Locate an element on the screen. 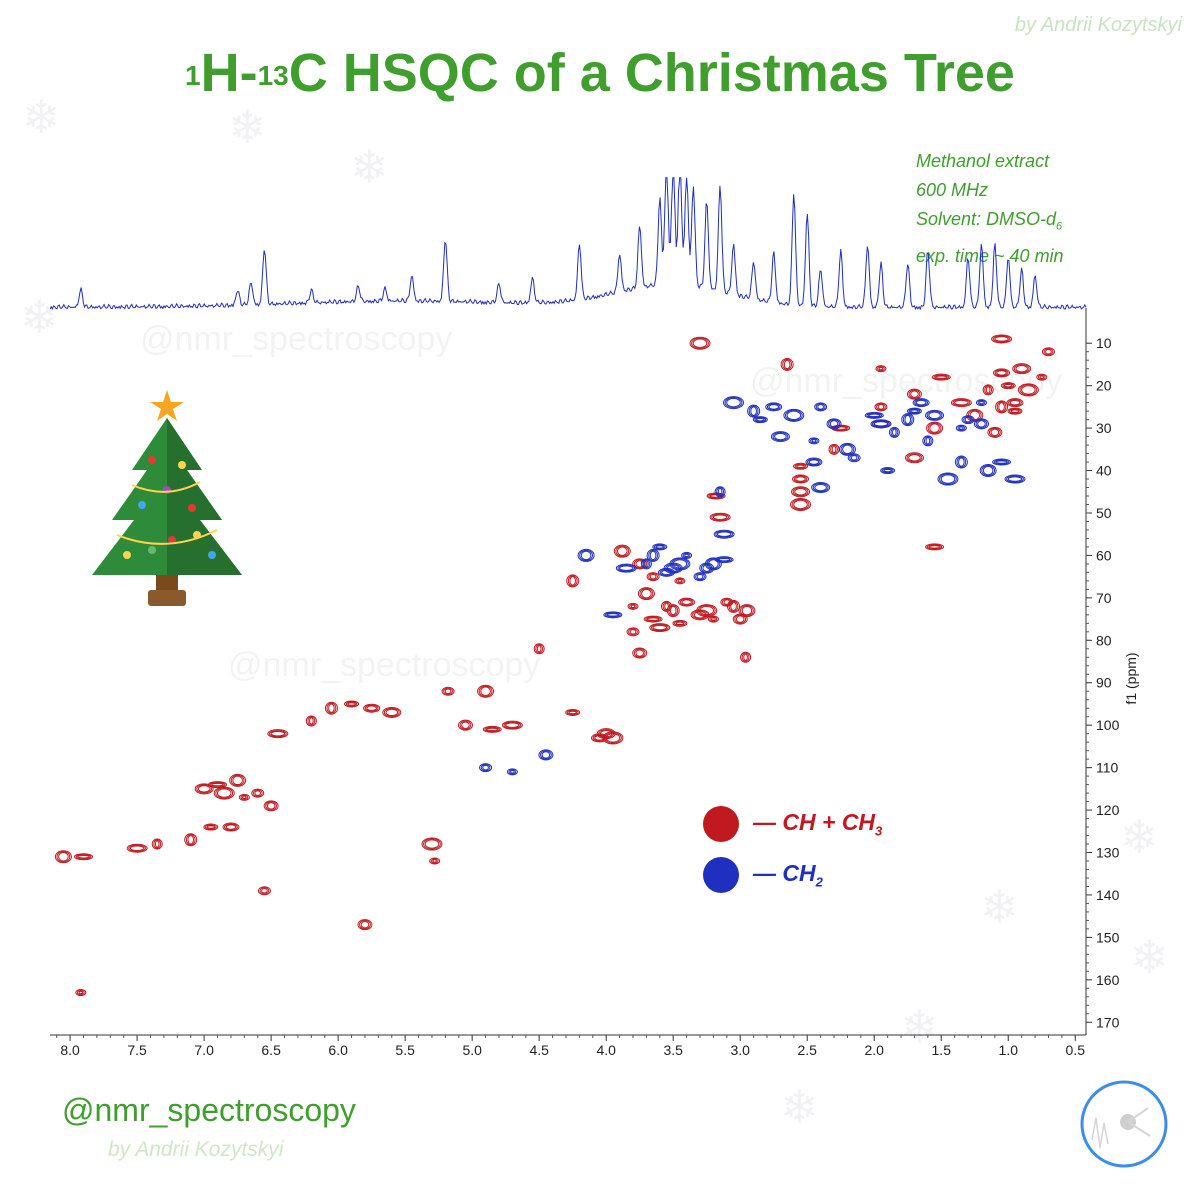  footer-handle: @nmr_spectroscopy is located at coordinates (209, 1110).